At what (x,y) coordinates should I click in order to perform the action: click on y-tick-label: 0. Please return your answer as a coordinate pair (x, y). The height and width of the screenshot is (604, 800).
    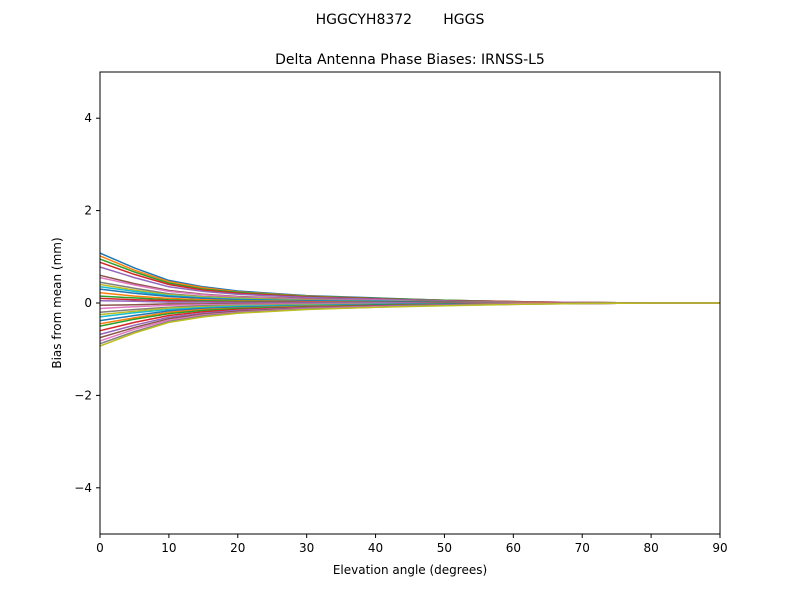
    Looking at the image, I should click on (88, 303).